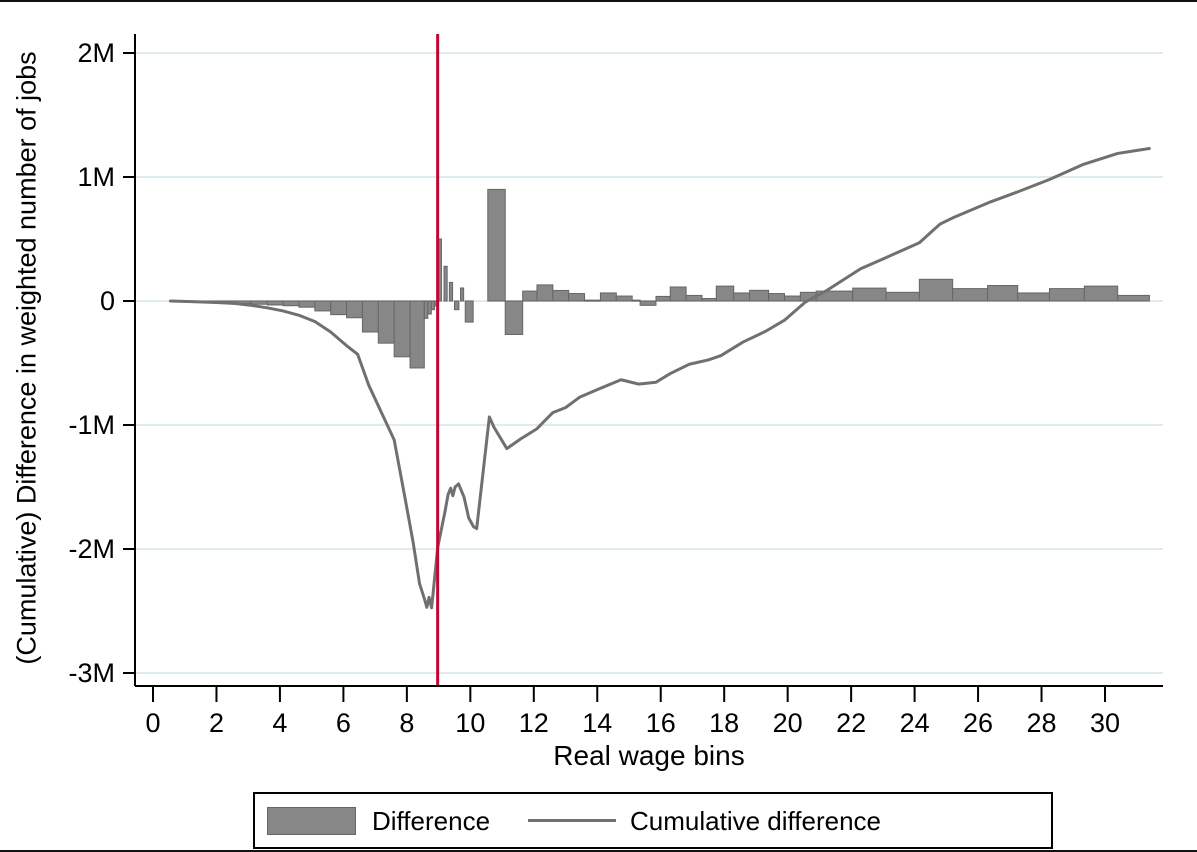 This screenshot has height=852, width=1197. I want to click on svg-text: 18, so click(724, 723).